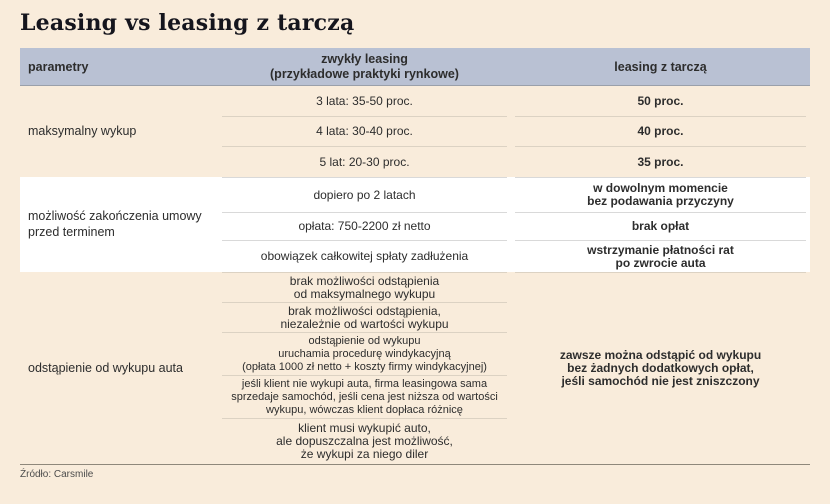 Image resolution: width=830 pixels, height=504 pixels. I want to click on shield-cell: brak opłat, so click(660, 226).